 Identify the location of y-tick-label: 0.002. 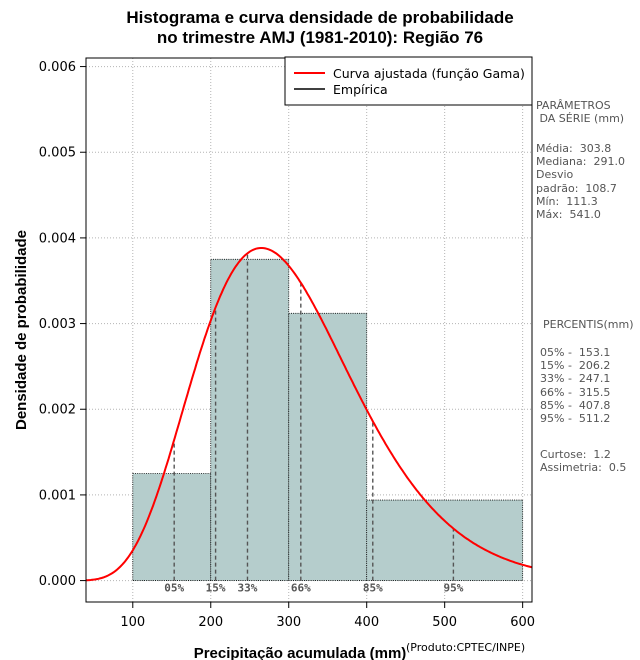
(57, 410).